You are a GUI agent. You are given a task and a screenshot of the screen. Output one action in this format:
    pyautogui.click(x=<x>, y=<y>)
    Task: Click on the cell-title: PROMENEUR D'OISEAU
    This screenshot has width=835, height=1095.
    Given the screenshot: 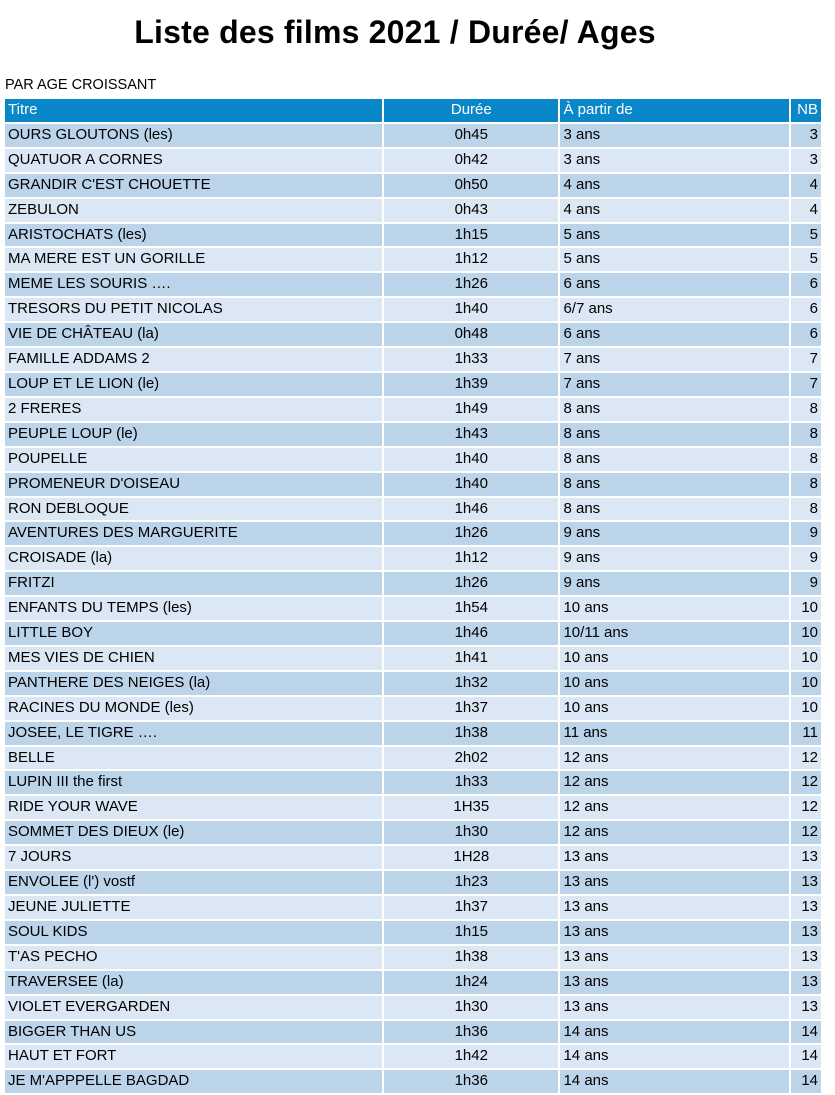 What is the action you would take?
    pyautogui.click(x=194, y=484)
    